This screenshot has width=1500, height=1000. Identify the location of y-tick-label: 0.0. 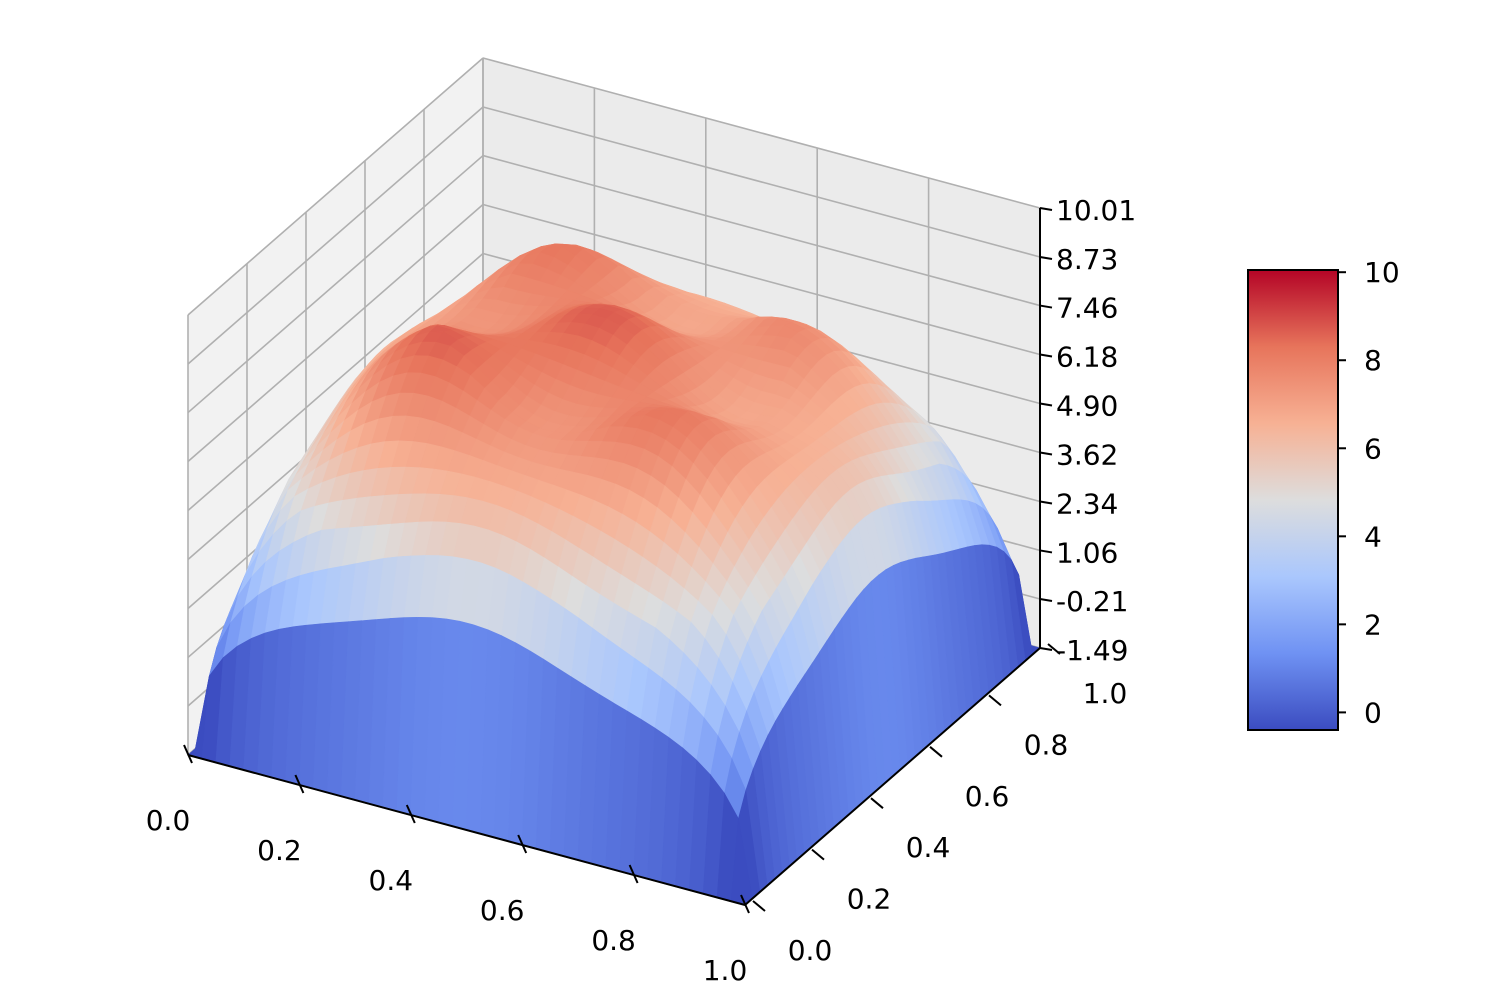
(810, 950).